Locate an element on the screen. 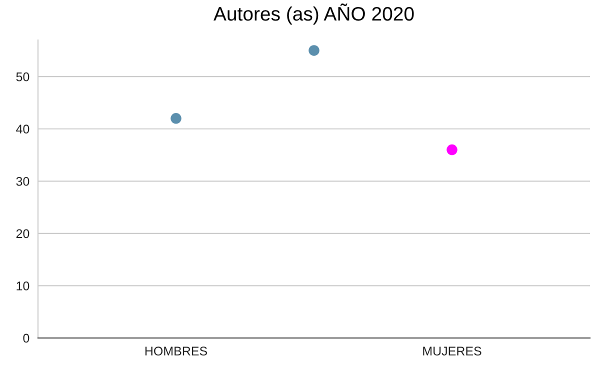 The height and width of the screenshot is (374, 605). x-tick-label: HOMBRES is located at coordinates (176, 351).